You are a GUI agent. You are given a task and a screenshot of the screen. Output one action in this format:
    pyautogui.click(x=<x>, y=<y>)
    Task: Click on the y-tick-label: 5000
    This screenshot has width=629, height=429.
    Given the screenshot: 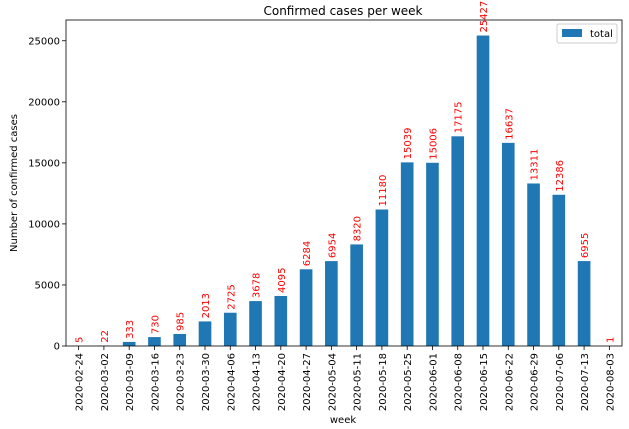 What is the action you would take?
    pyautogui.click(x=47, y=285)
    